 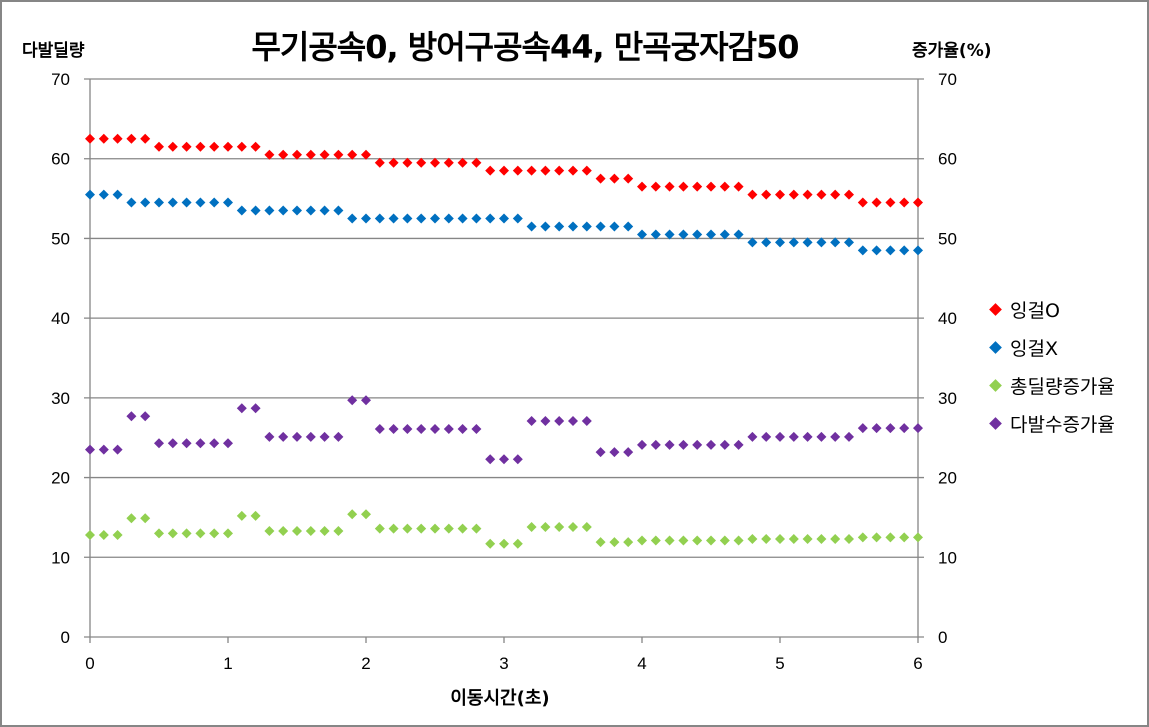 I want to click on x-tick: 5, so click(x=779, y=663).